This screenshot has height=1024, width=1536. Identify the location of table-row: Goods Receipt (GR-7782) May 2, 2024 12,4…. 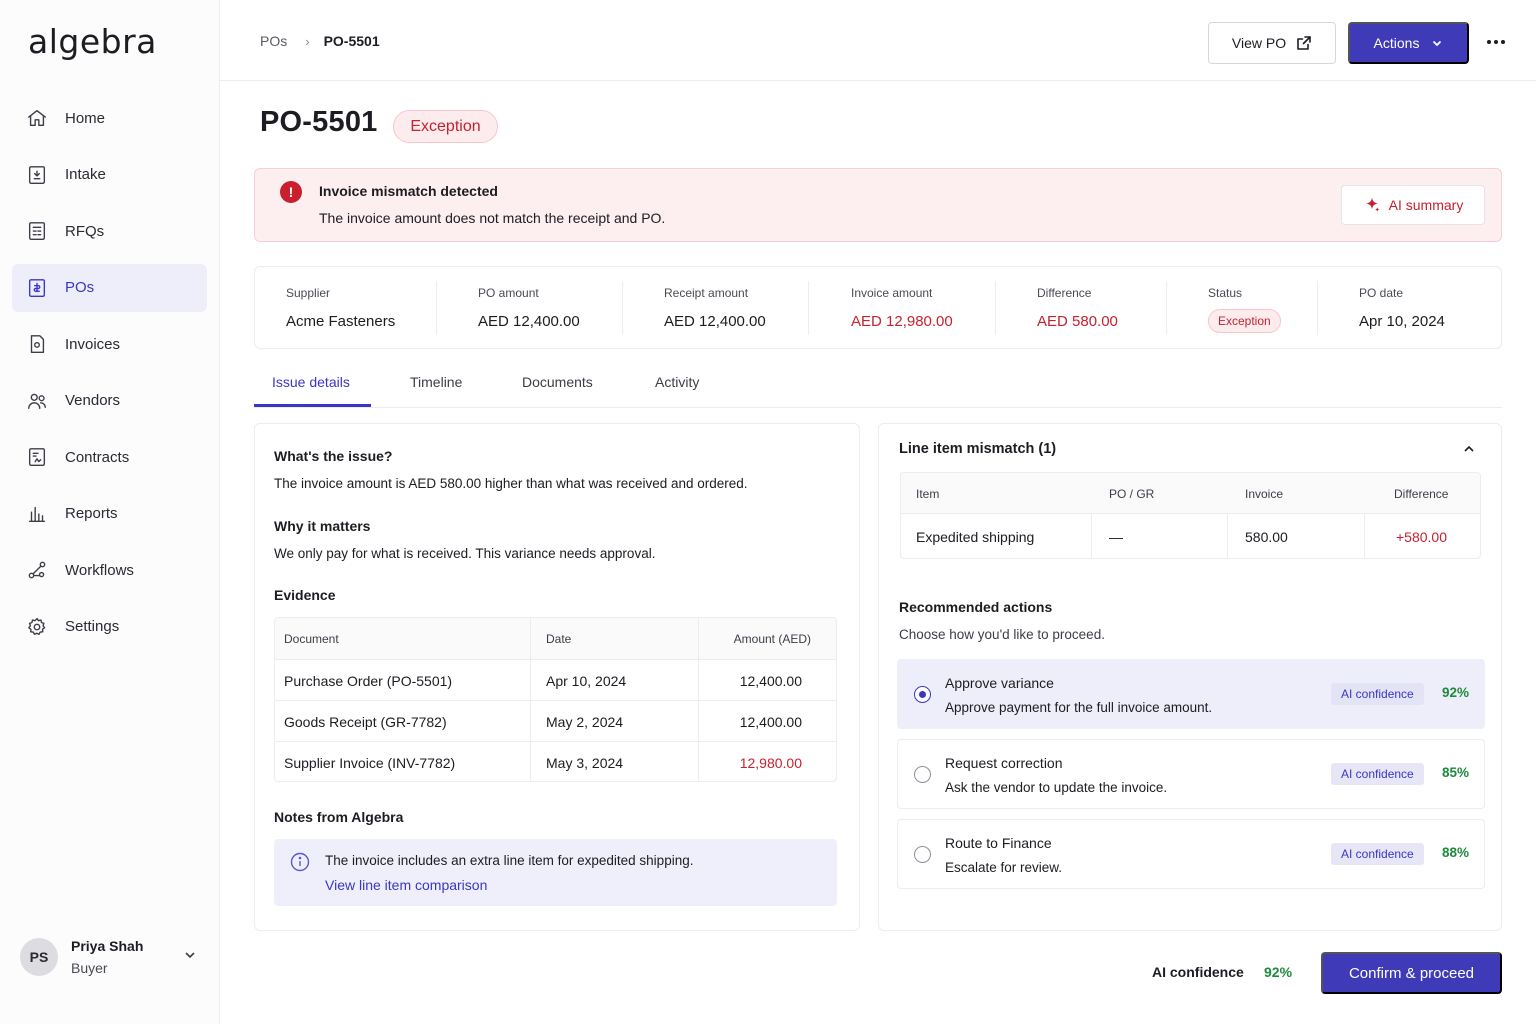
(555, 720).